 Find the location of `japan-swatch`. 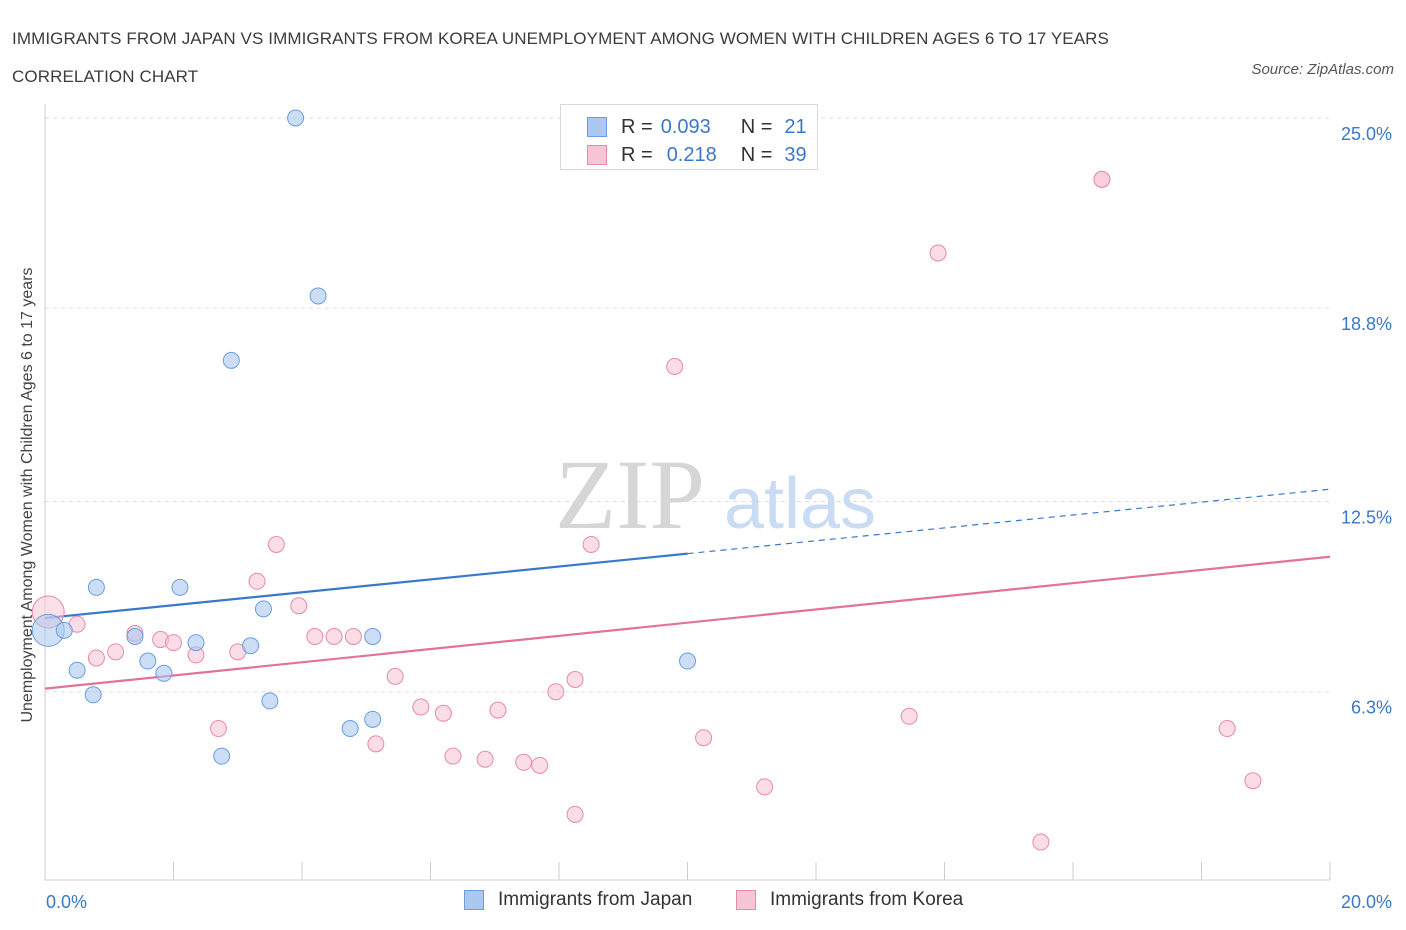

japan-swatch is located at coordinates (597, 127).